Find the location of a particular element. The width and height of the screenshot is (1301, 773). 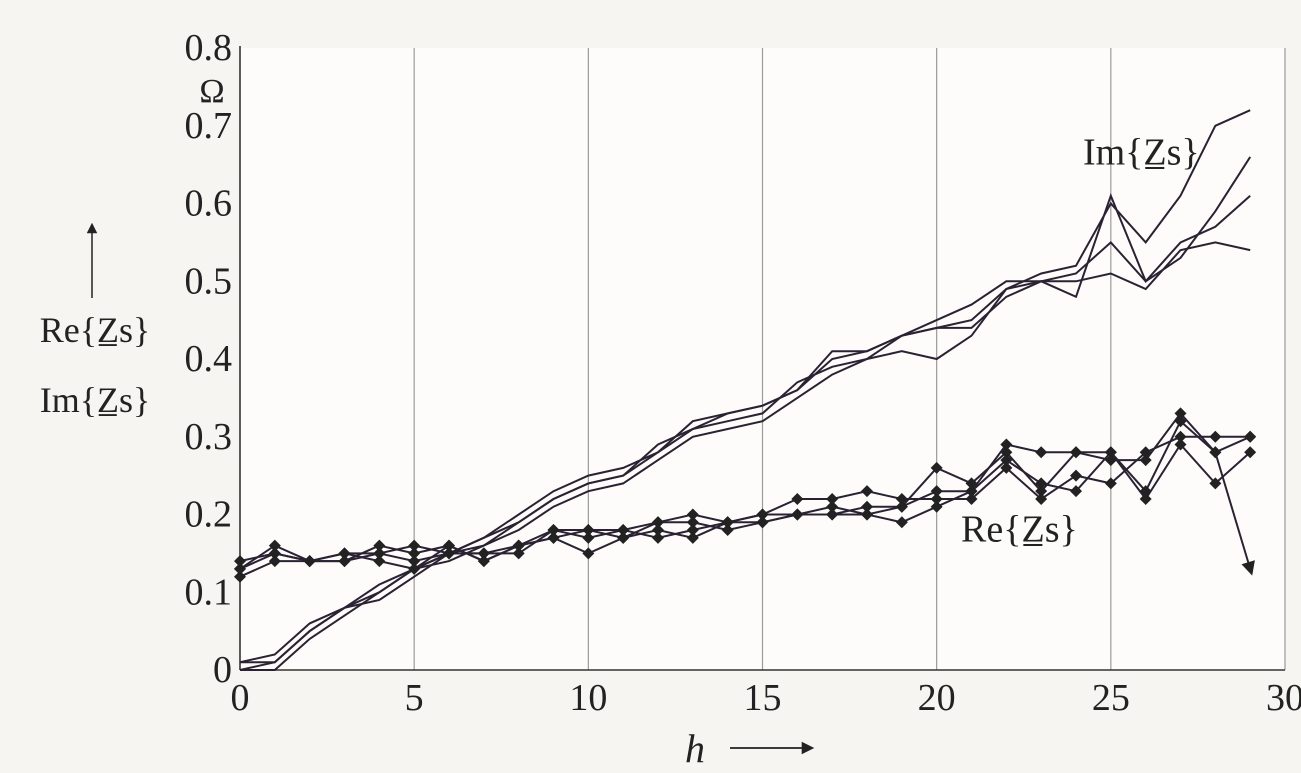

y-unit-label: Ω is located at coordinates (211, 91).